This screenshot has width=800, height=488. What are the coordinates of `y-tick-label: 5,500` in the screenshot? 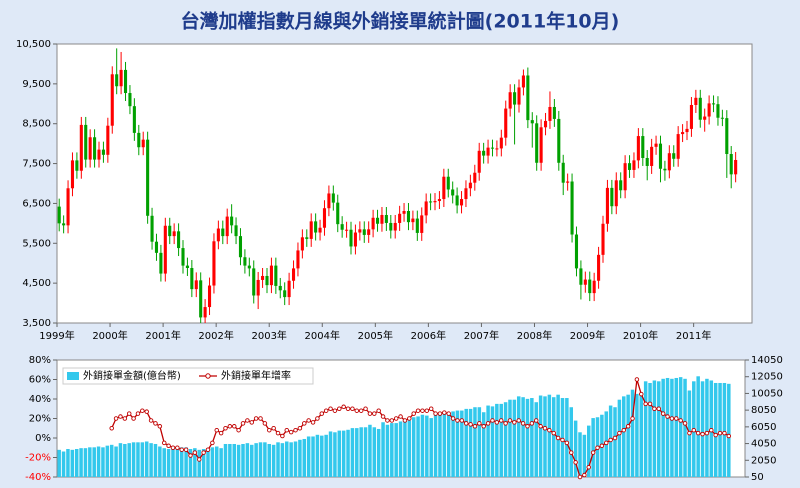 It's located at (36, 243).